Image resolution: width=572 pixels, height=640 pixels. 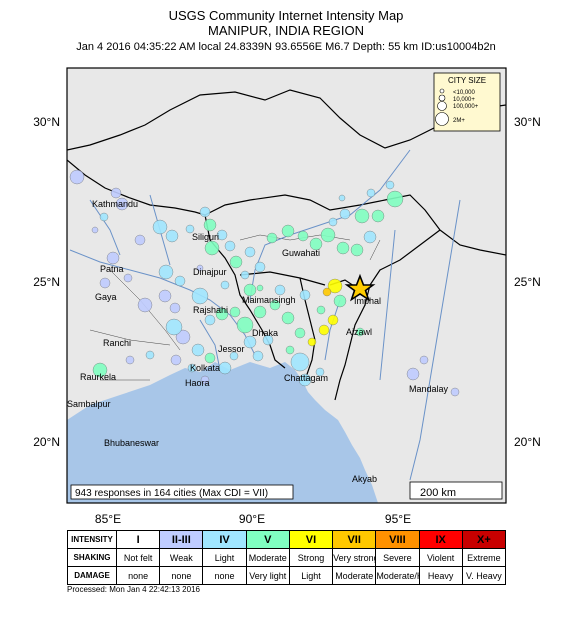 I want to click on damage-cell: Very light, so click(x=267, y=575).